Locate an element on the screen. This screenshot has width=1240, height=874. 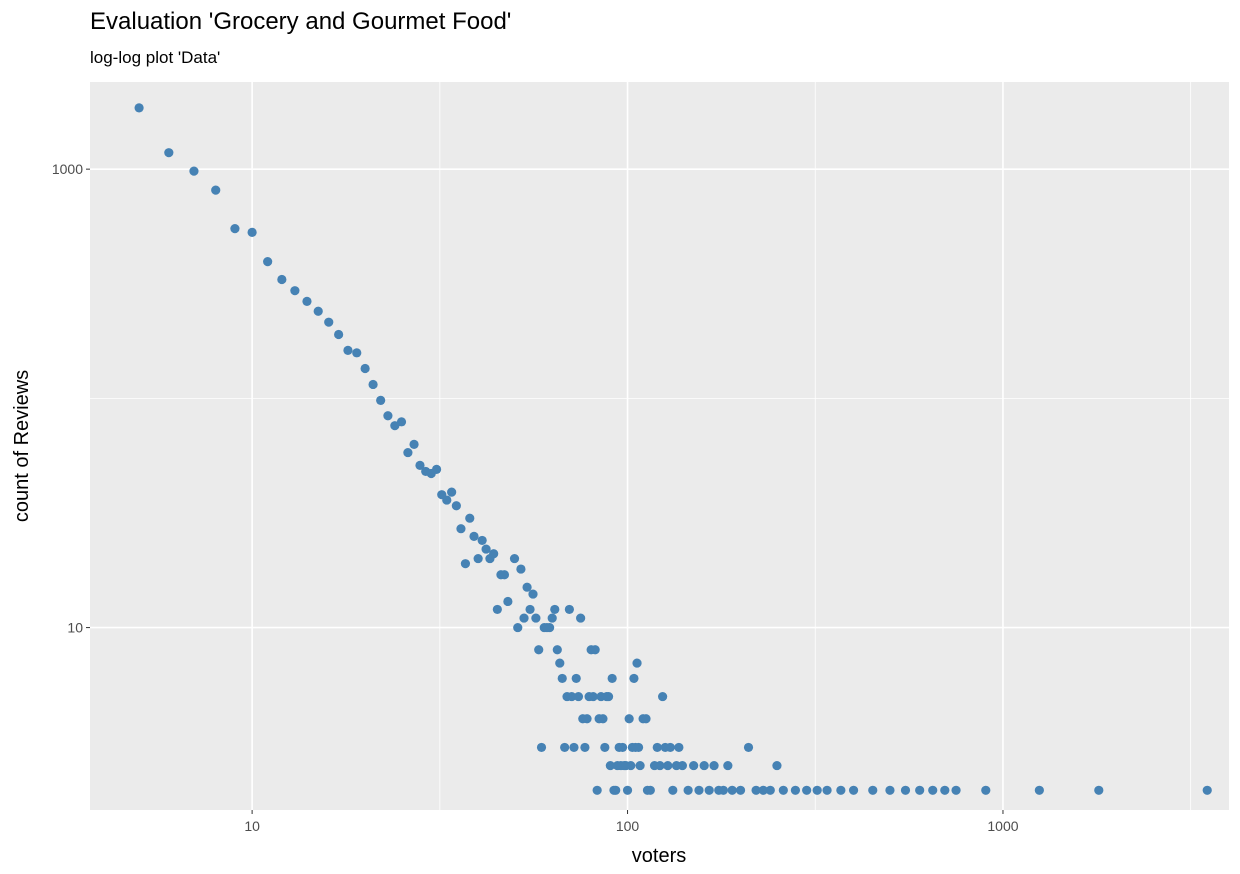
x-axis-title: voters is located at coordinates (659, 856).